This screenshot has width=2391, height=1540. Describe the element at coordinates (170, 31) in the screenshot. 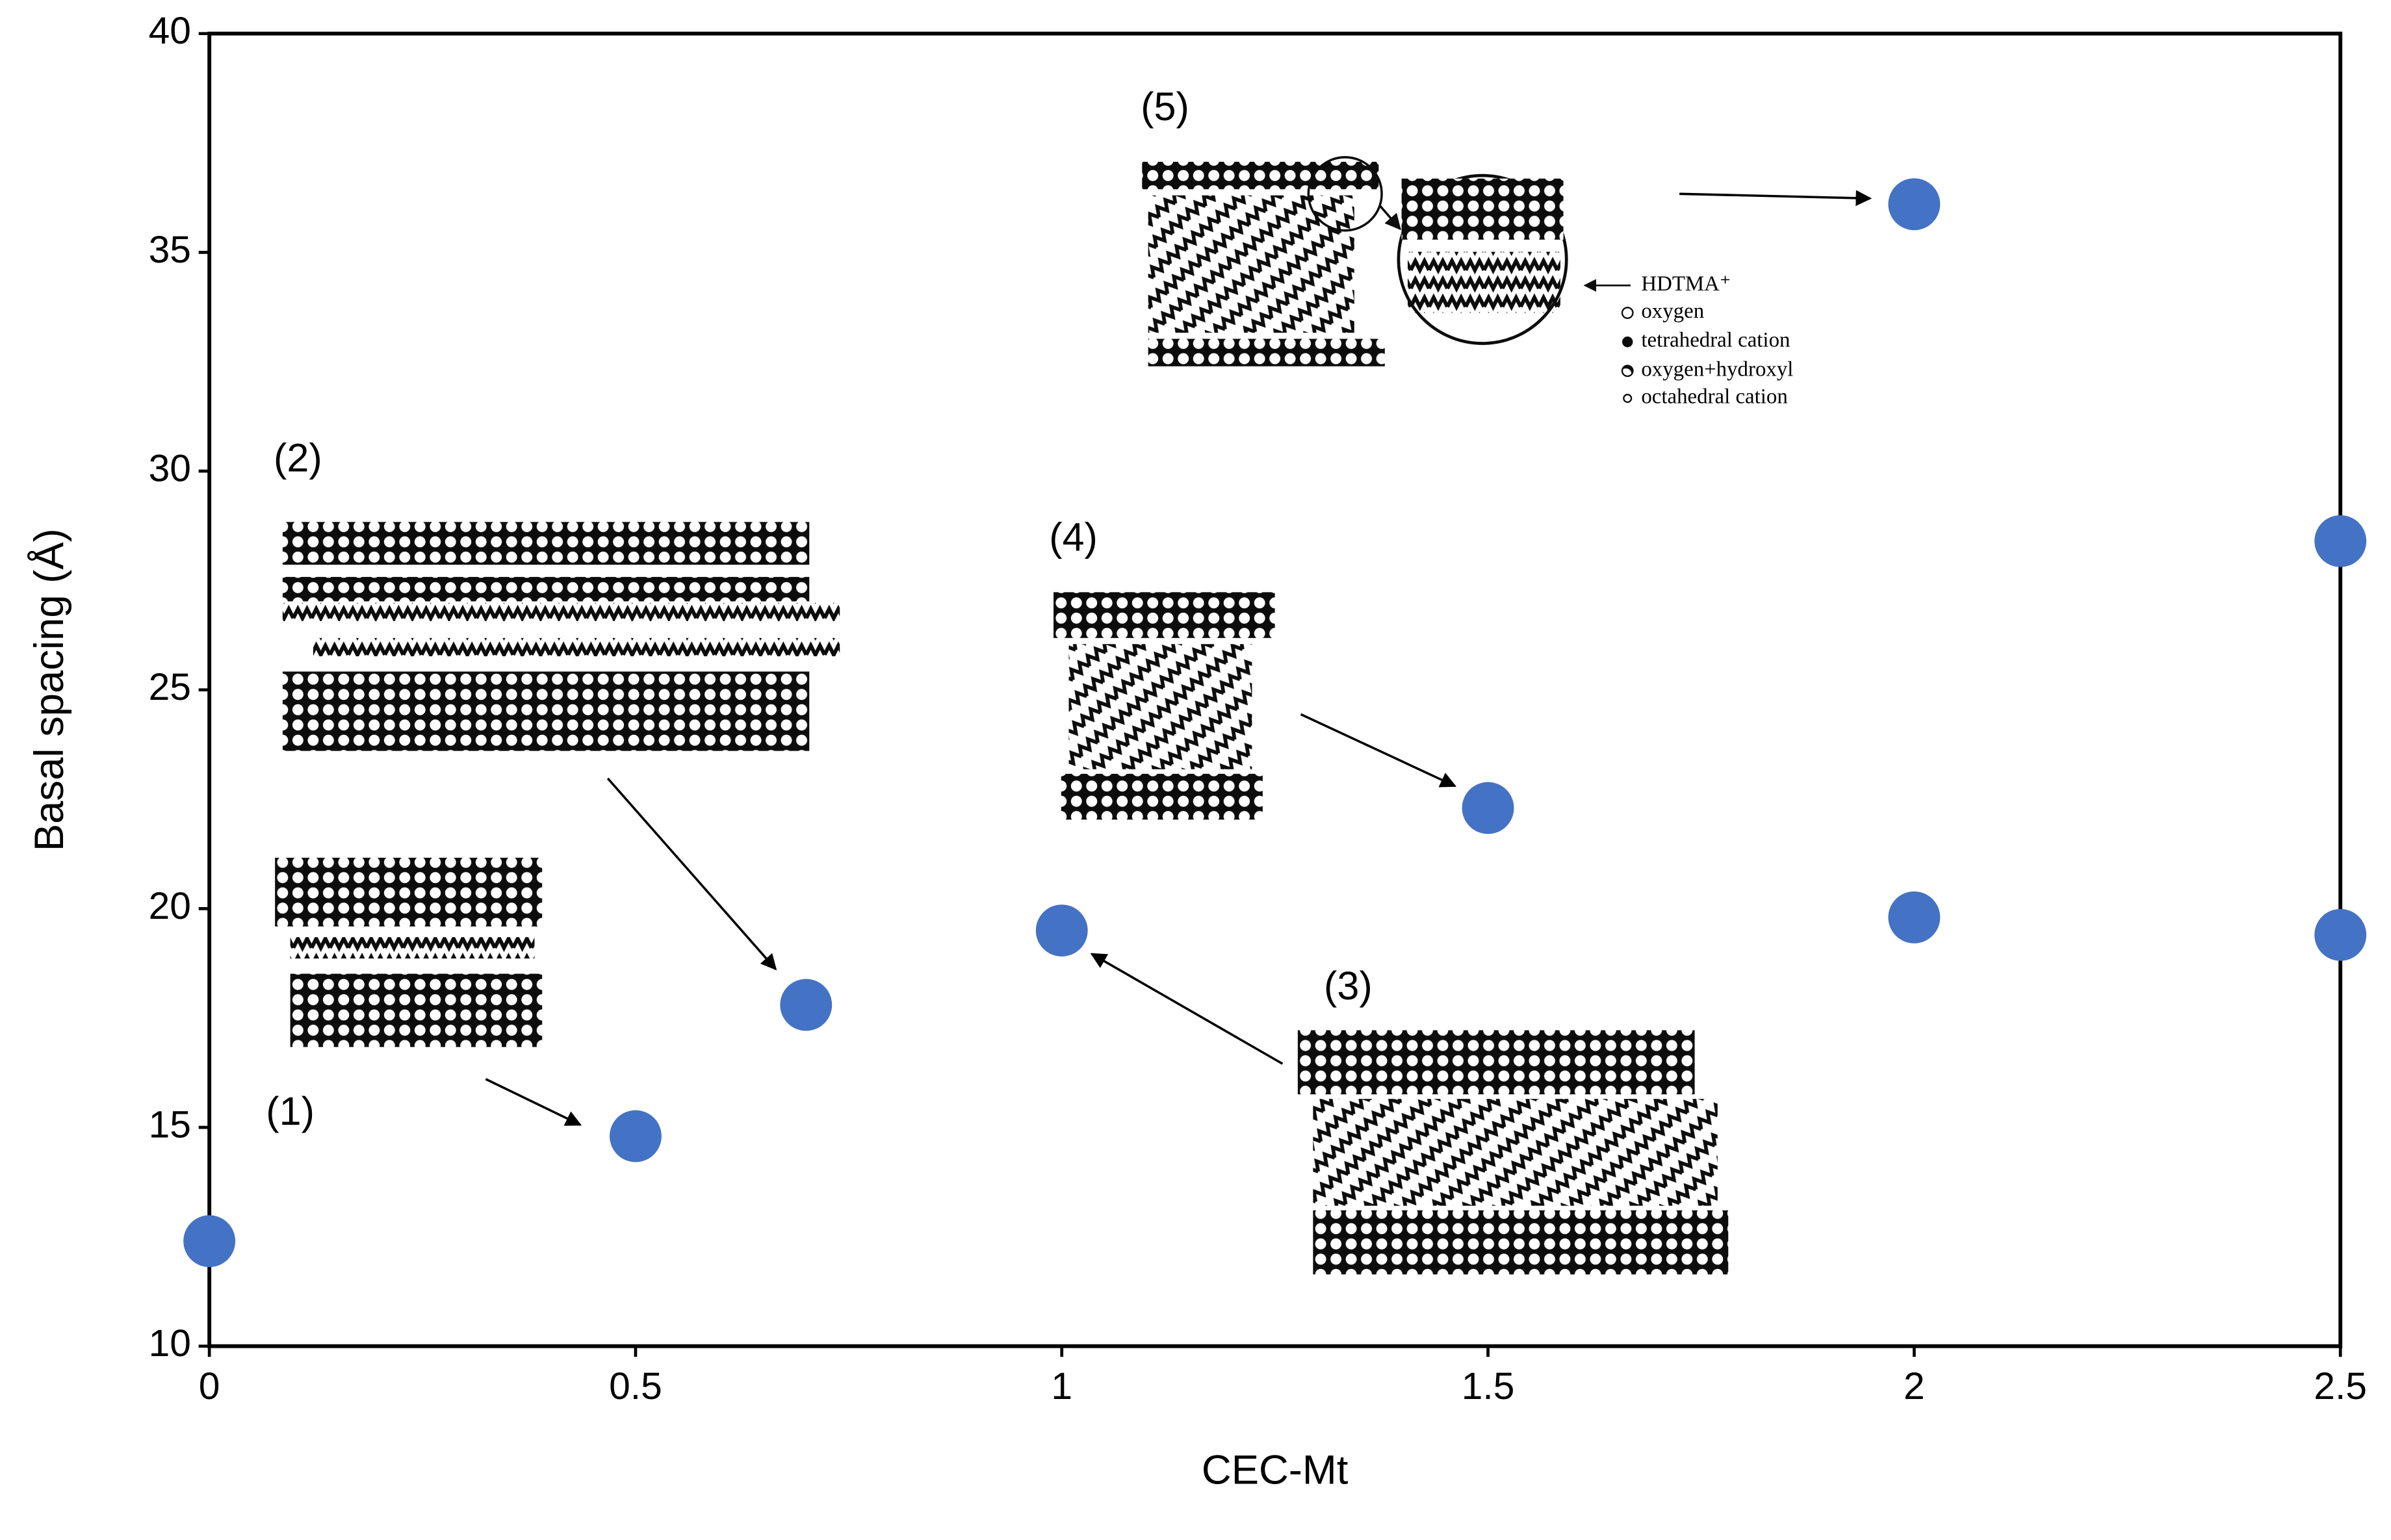

I see `y-tick-label: 40` at that location.